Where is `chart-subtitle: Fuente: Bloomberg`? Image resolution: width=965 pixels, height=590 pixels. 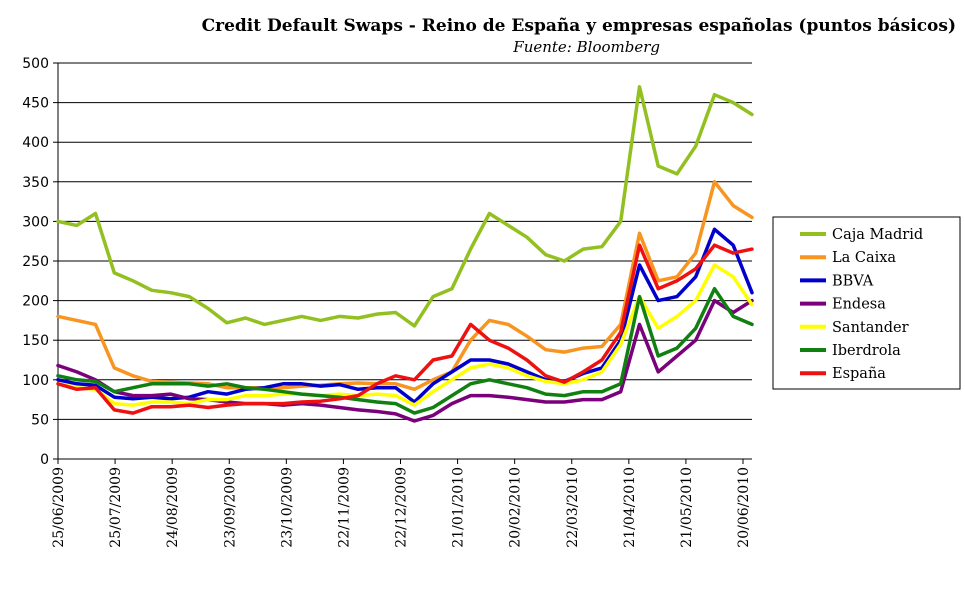 chart-subtitle: Fuente: Bloomberg is located at coordinates (586, 47).